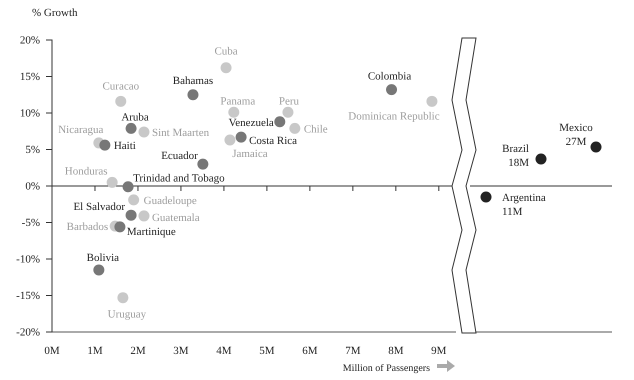 The height and width of the screenshot is (380, 634). Describe the element at coordinates (151, 232) in the screenshot. I see `annotation: Martinique` at that location.